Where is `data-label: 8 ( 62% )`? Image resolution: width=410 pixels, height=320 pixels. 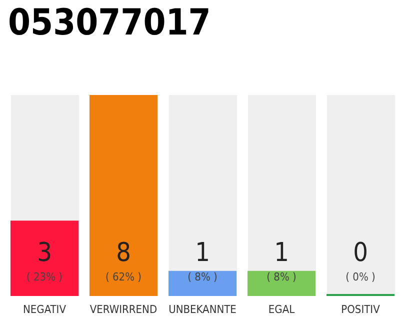 data-label: 8 ( 62% ) is located at coordinates (123, 261).